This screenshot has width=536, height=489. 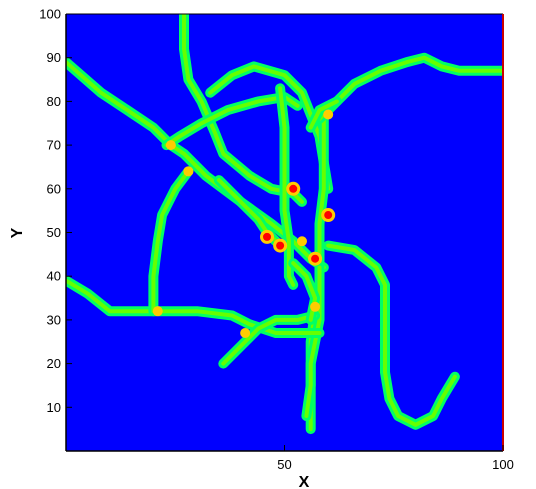 What do you see at coordinates (391, 335) in the screenshot?
I see `contour-core-right-hook` at bounding box center [391, 335].